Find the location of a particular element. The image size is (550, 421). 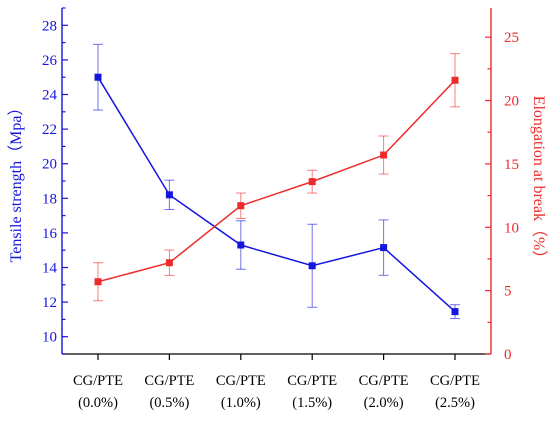

y-left-tick-label: 14 is located at coordinates (50, 269).